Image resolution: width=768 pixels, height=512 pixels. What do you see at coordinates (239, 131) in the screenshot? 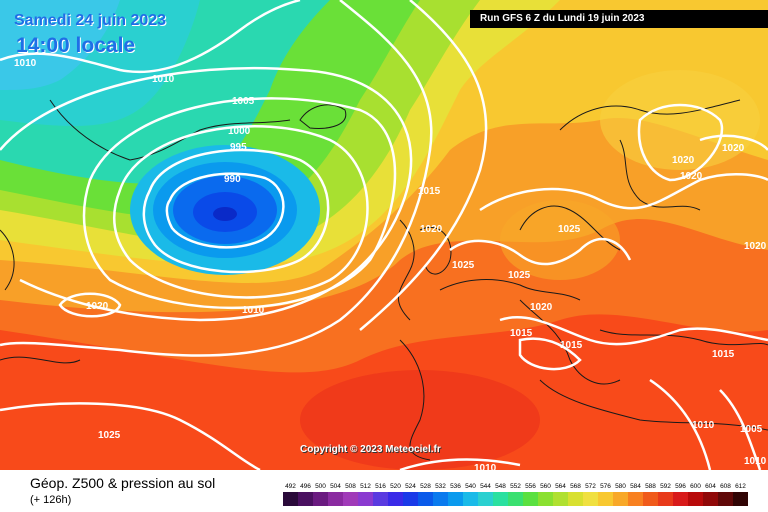
I see `isobar-label: 1000` at bounding box center [239, 131].